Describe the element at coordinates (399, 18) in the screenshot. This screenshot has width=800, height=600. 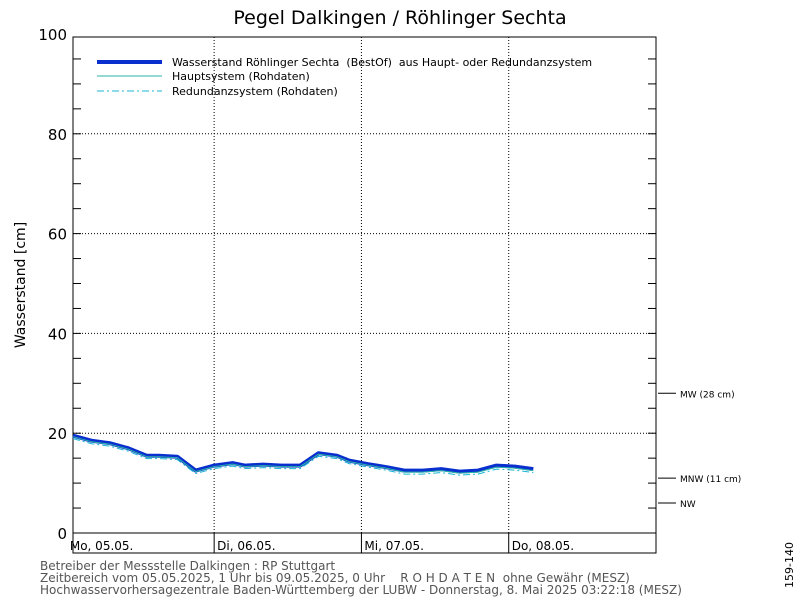
I see `chart-title: Pegel Dalkingen / Röhlinger Sechta` at that location.